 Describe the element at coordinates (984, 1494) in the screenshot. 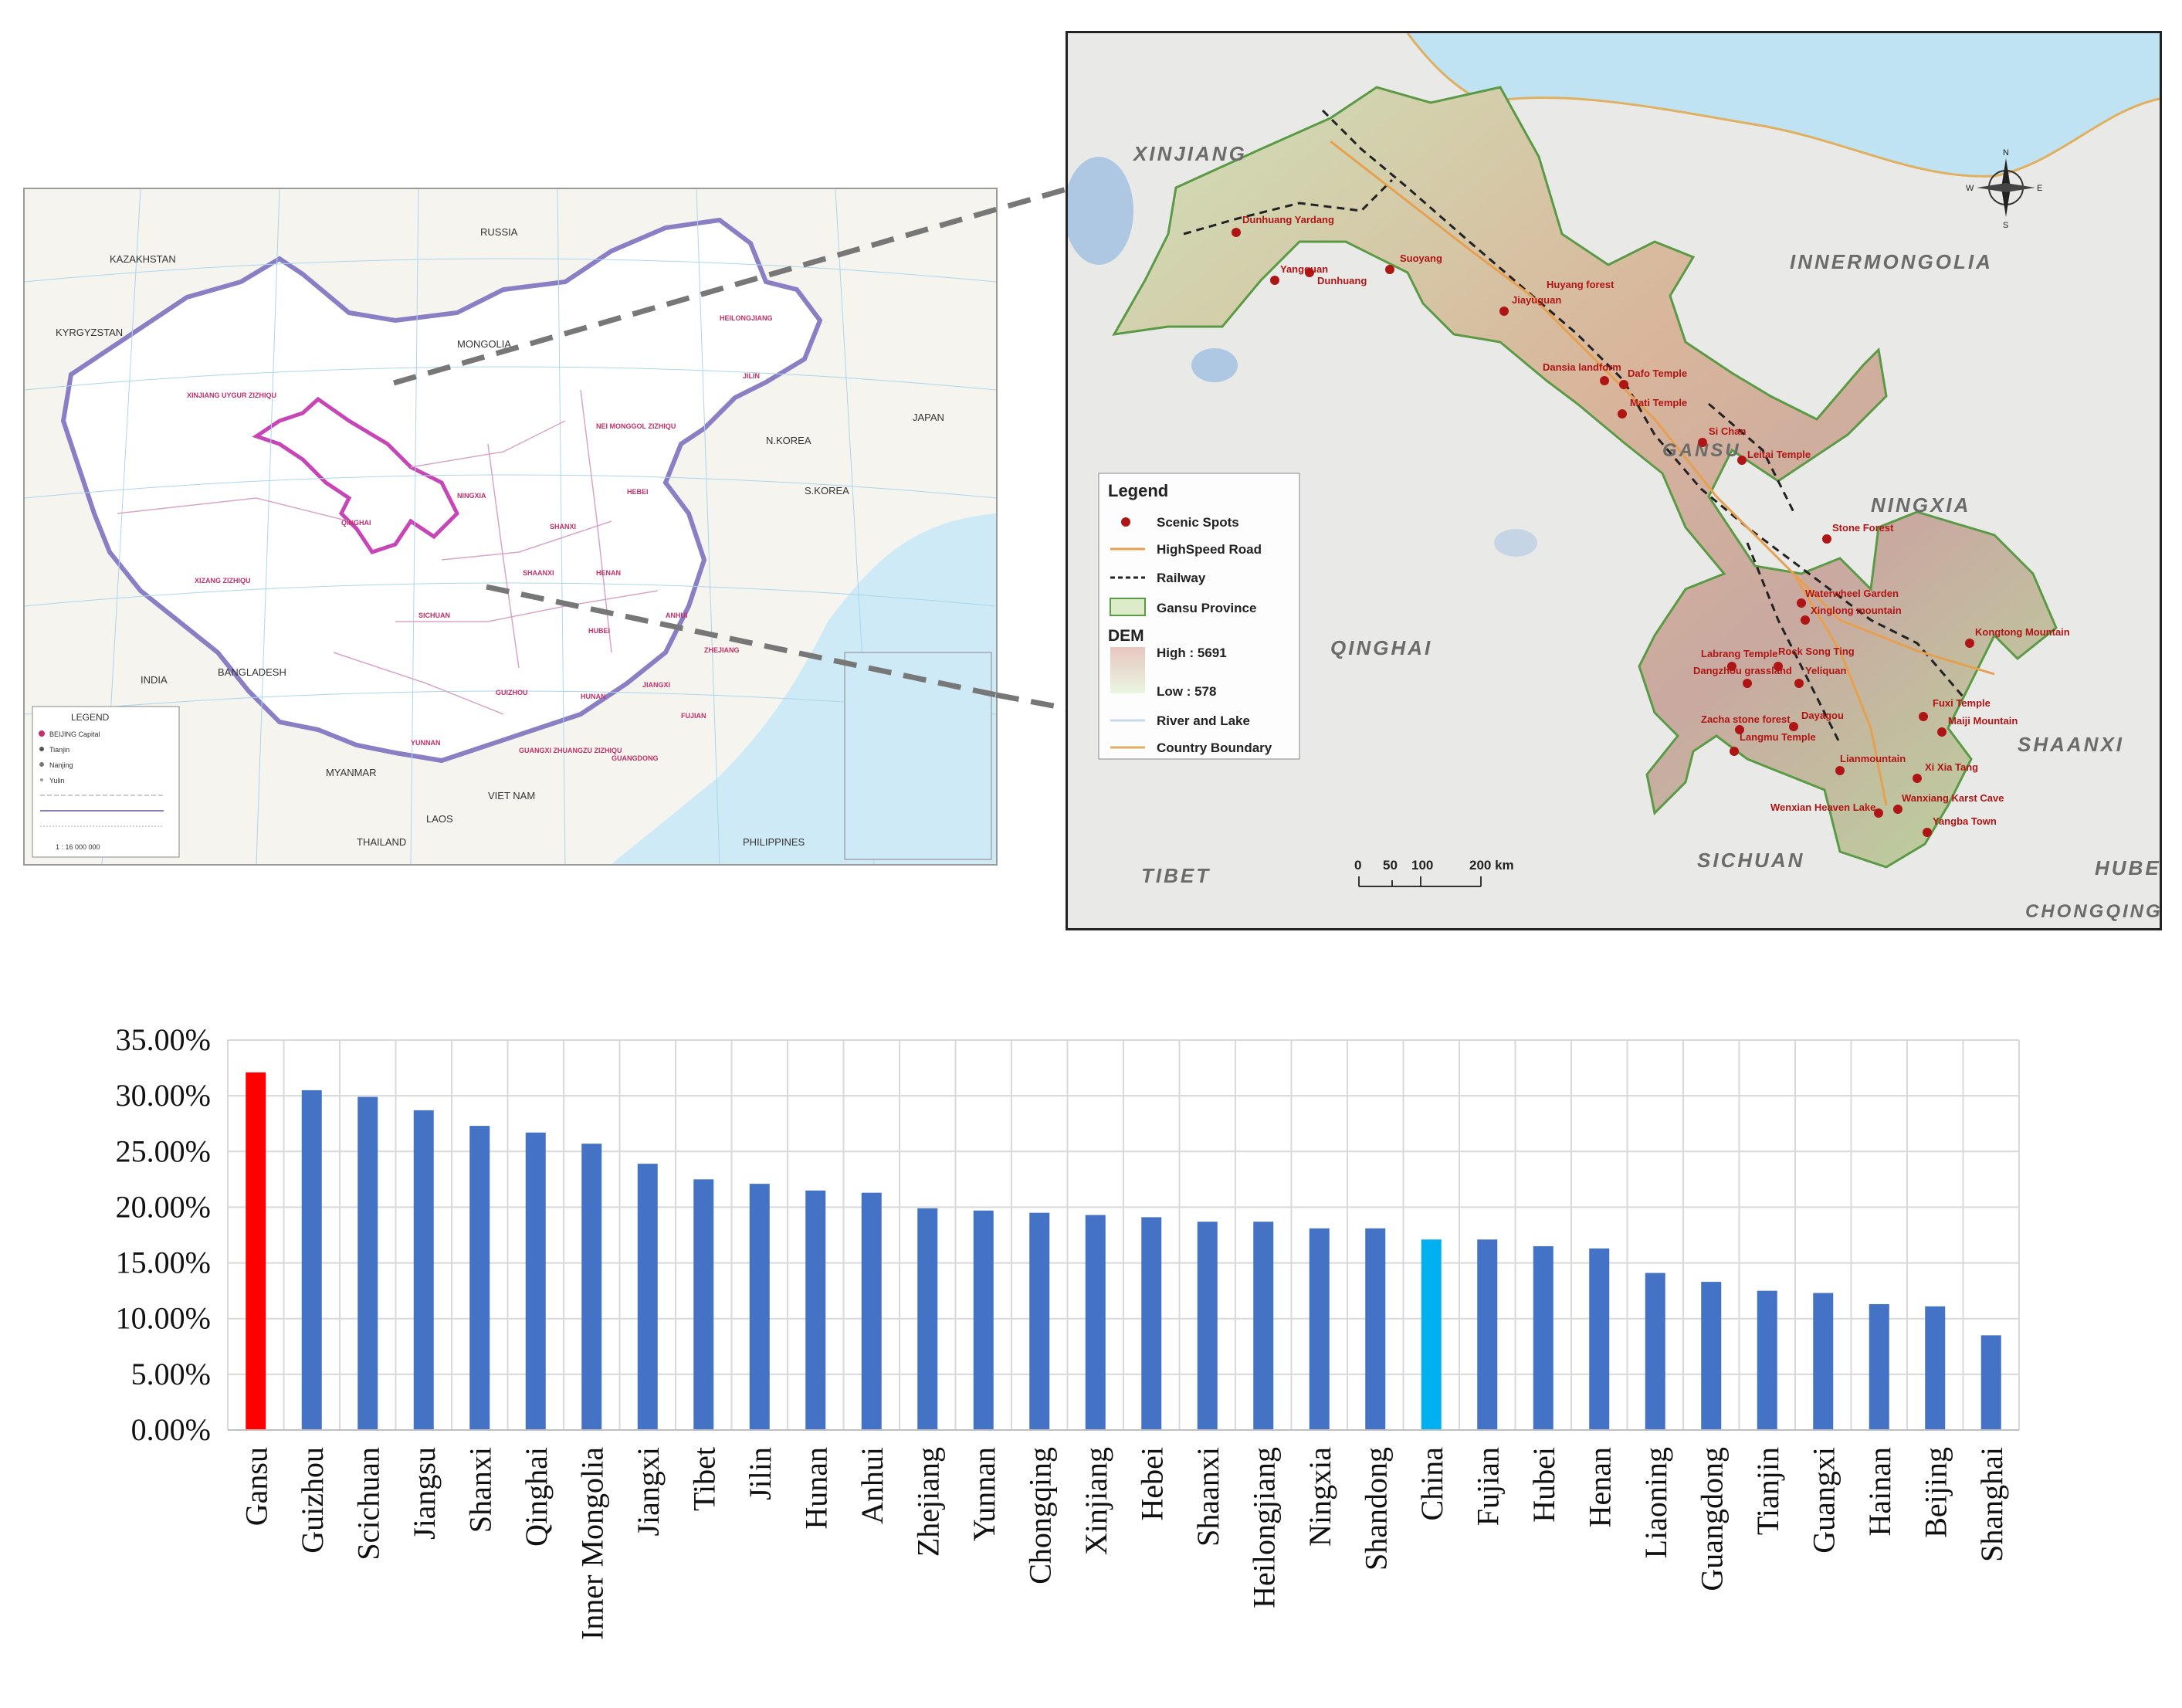

I see `x-tick-label: Yunnan` at that location.